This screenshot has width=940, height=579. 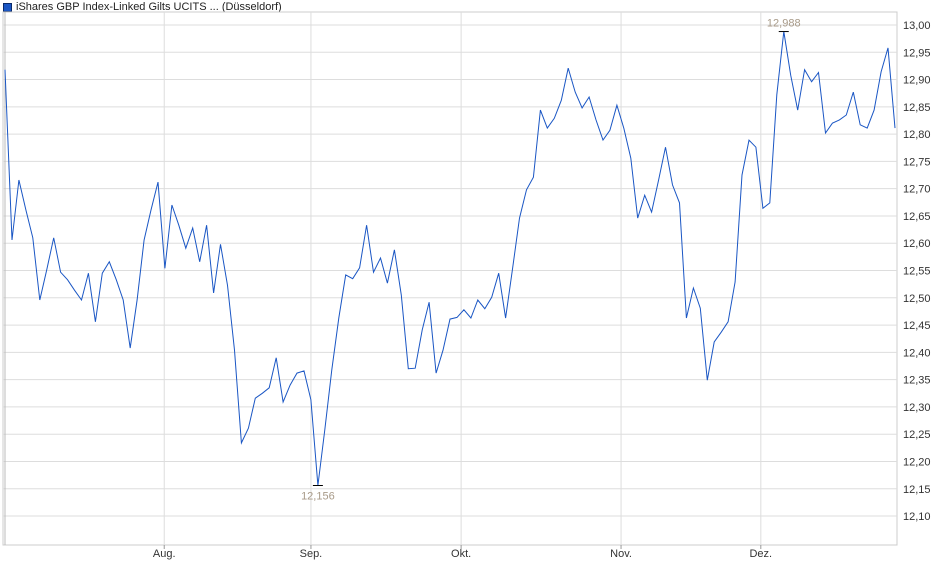 I want to click on max-label: 12,988, so click(x=784, y=24).